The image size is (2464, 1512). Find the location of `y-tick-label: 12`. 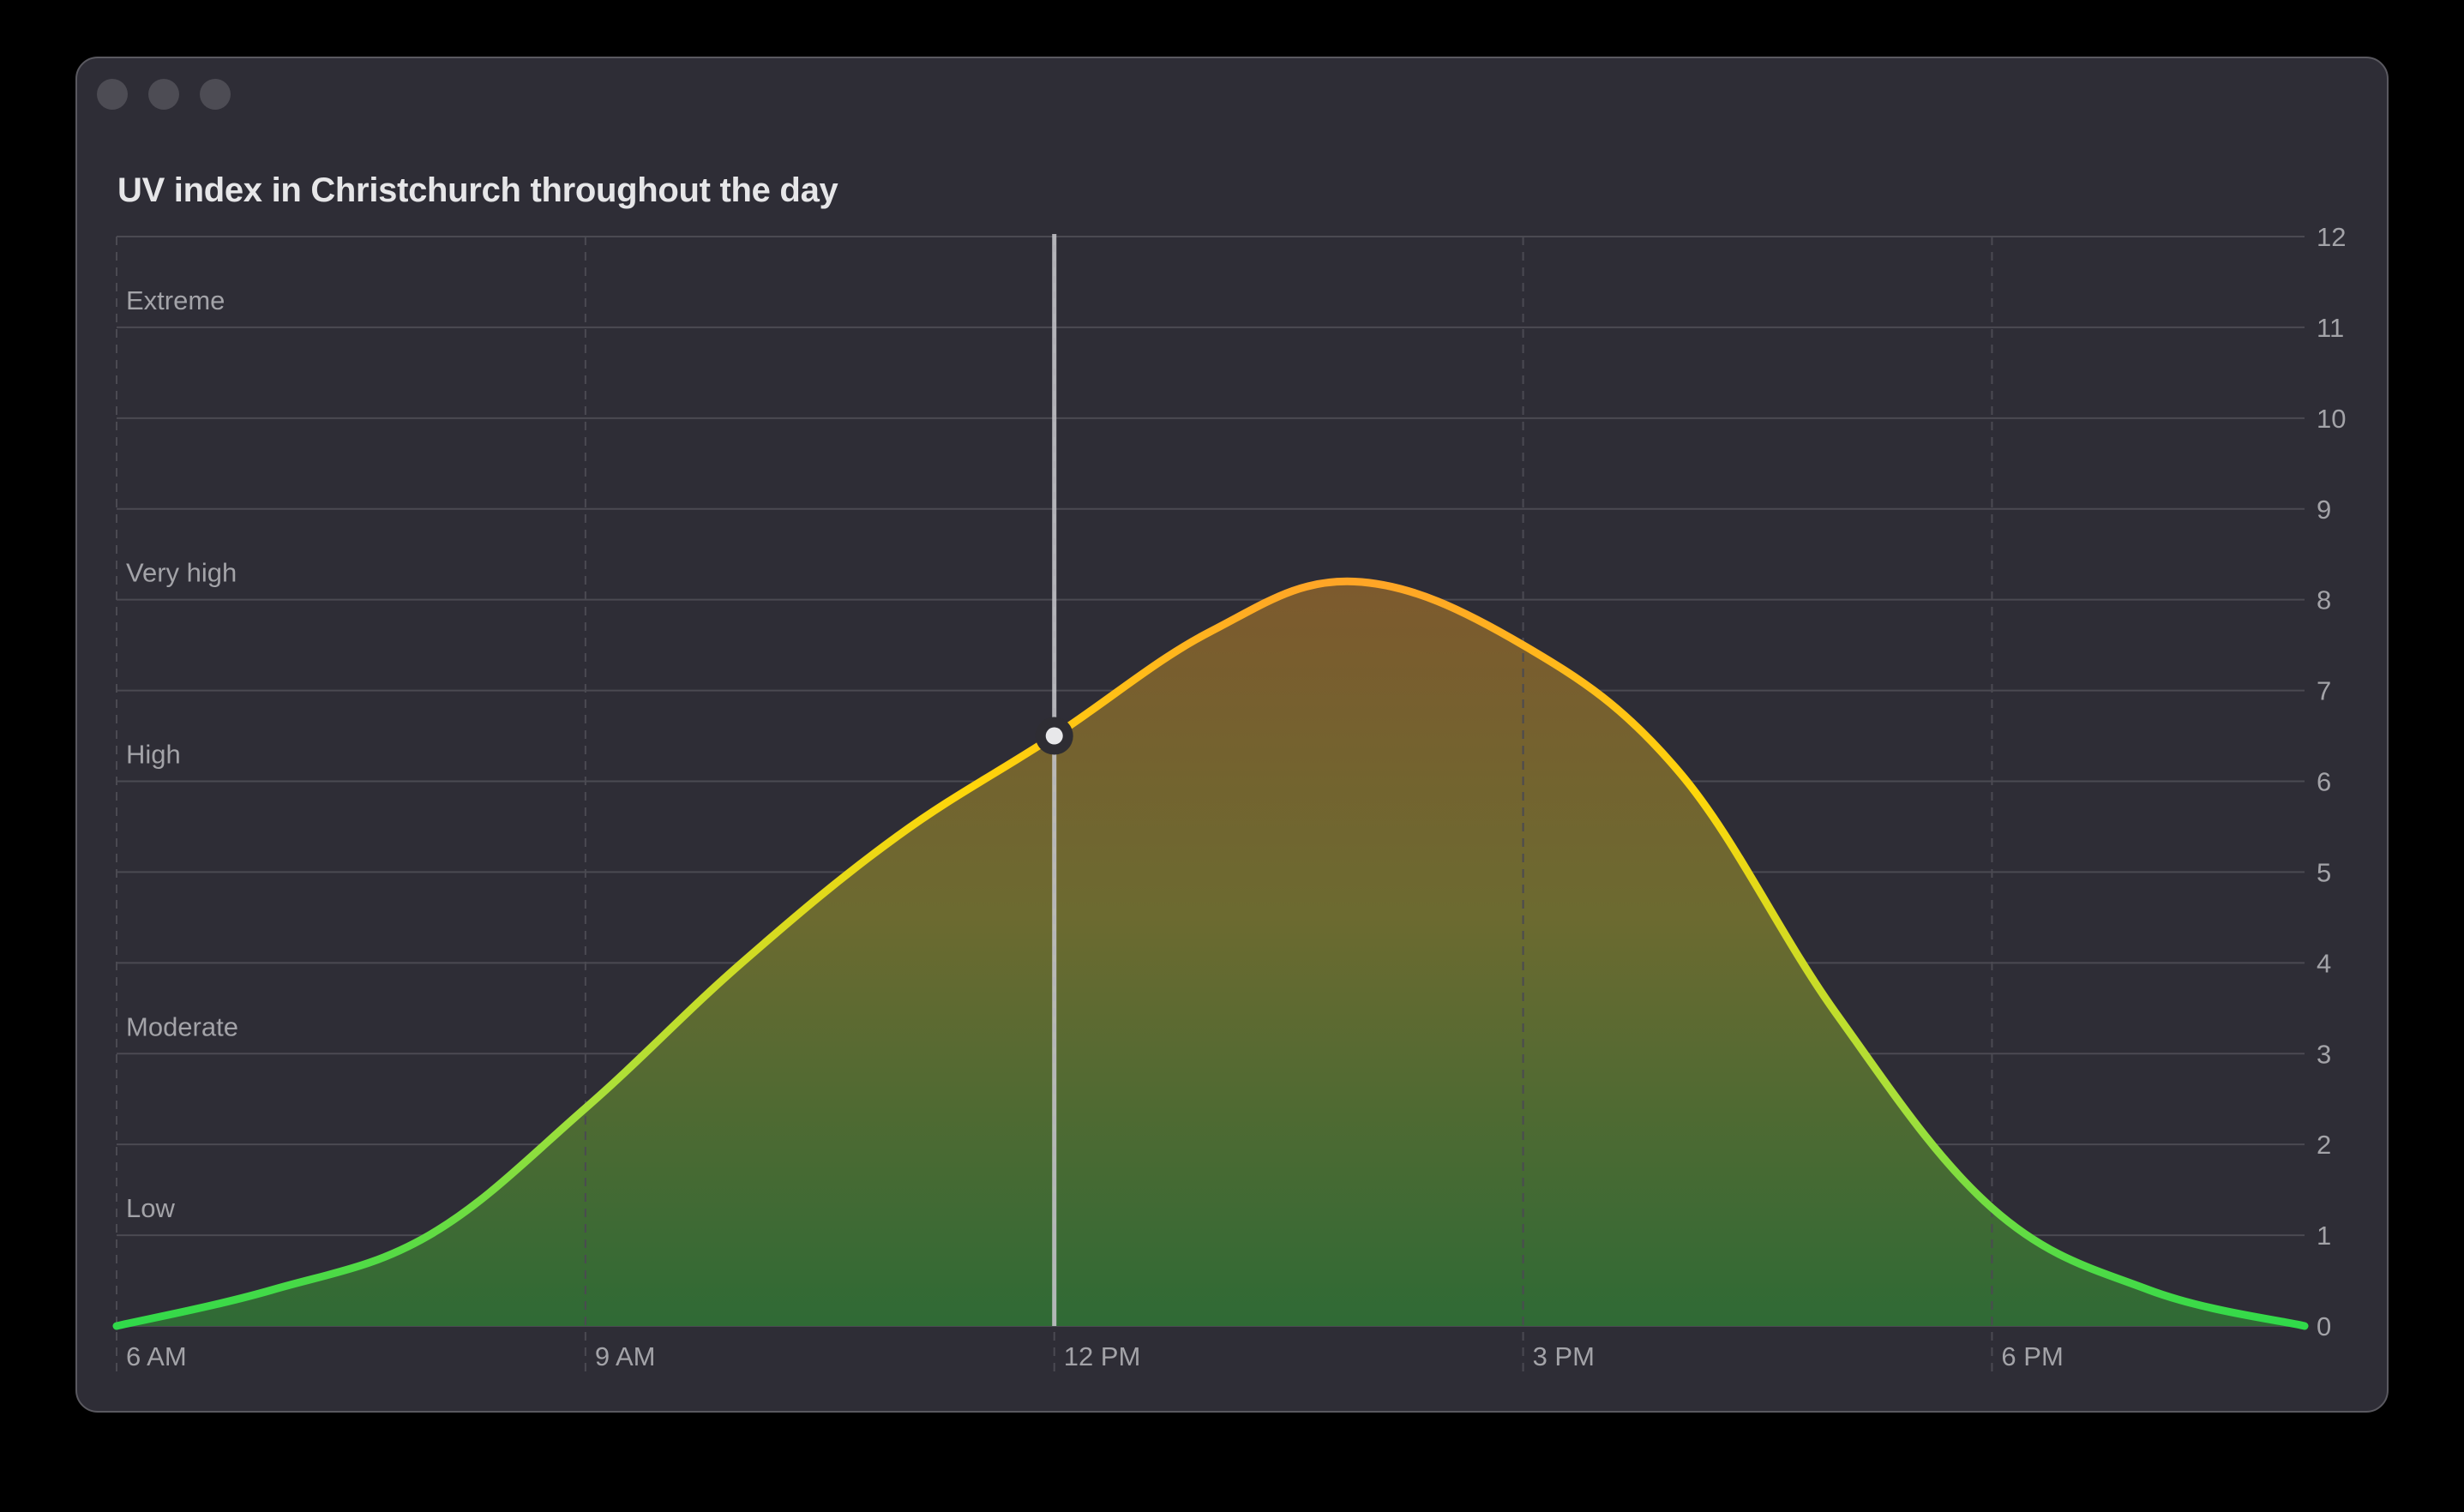

y-tick-label: 12 is located at coordinates (2331, 237).